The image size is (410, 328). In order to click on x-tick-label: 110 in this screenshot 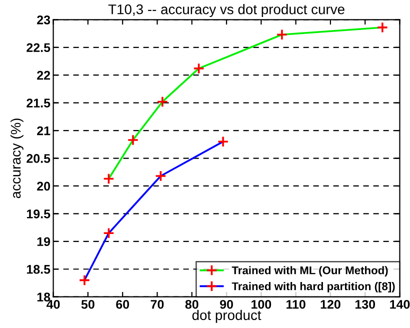, I will do `click(296, 304)`.